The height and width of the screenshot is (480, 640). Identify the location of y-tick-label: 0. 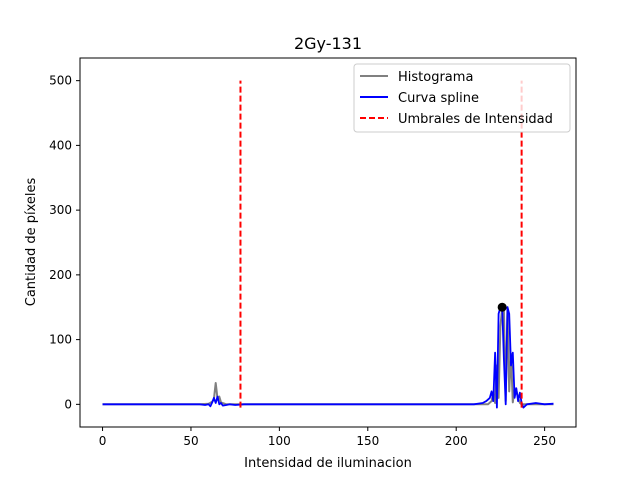
(68, 404).